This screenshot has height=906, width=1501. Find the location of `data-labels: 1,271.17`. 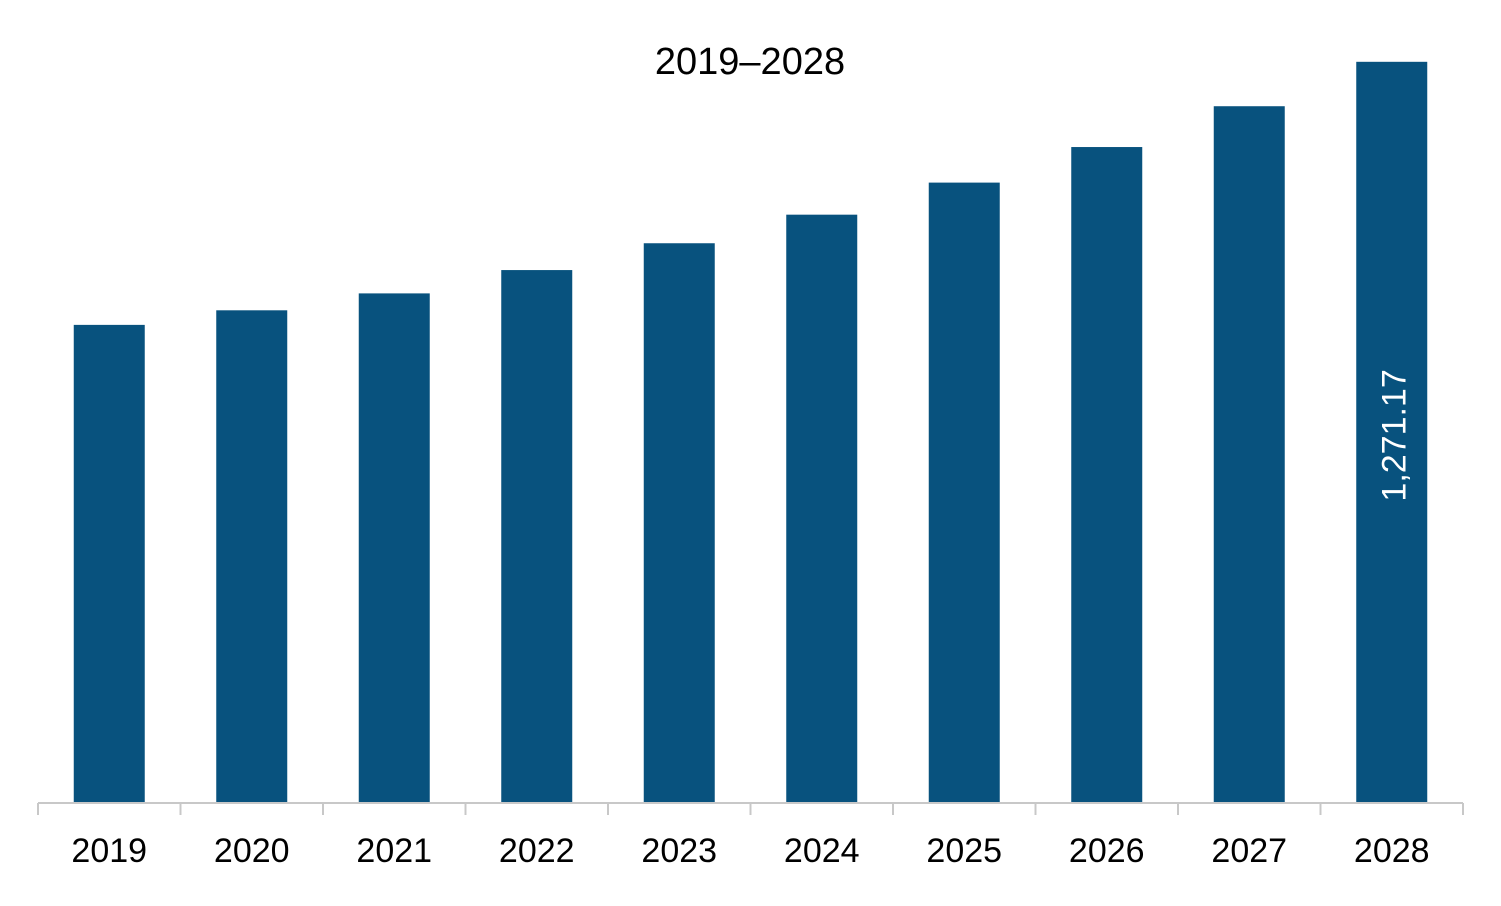

data-labels: 1,271.17 is located at coordinates (1395, 435).